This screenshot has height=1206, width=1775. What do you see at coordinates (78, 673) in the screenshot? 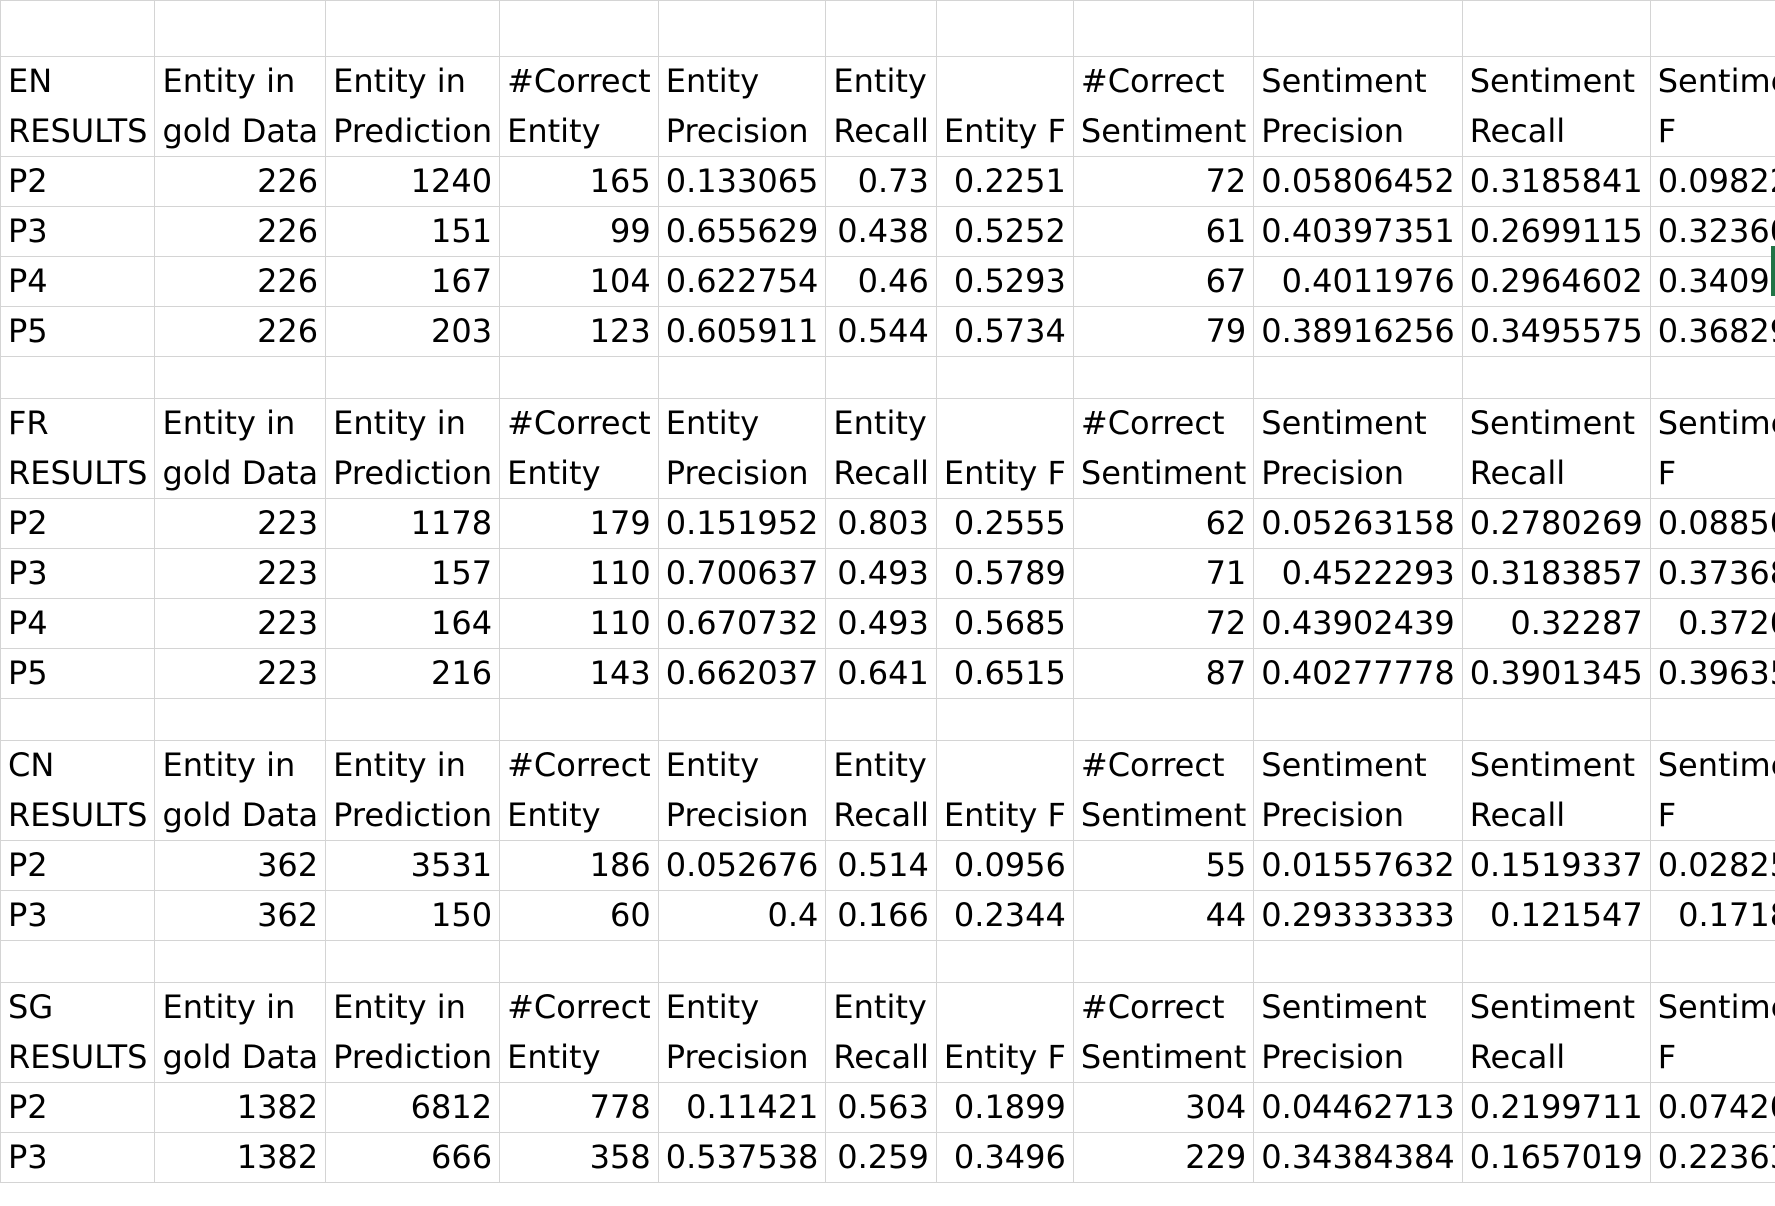
I see `row-label-cell: P5` at bounding box center [78, 673].